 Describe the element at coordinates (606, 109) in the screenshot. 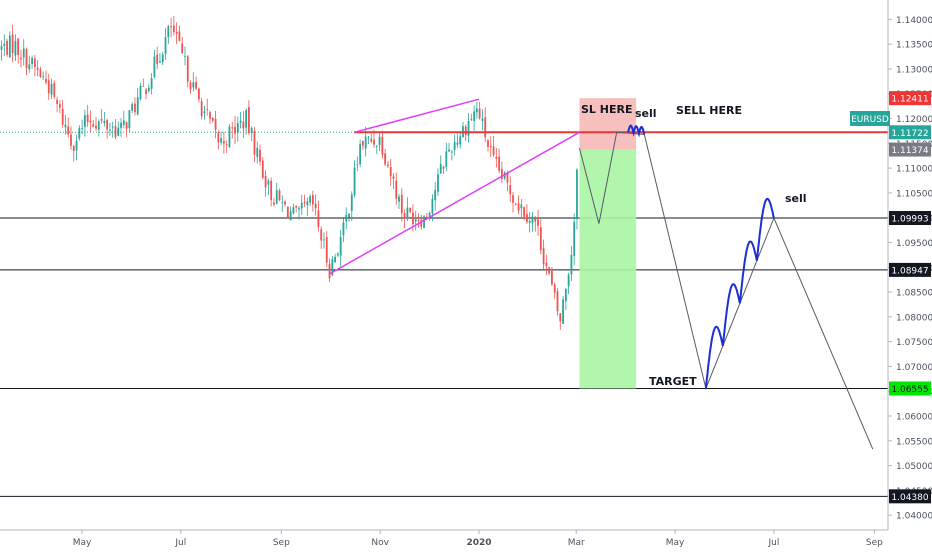

I see `sl-here-label: SL HERE` at that location.